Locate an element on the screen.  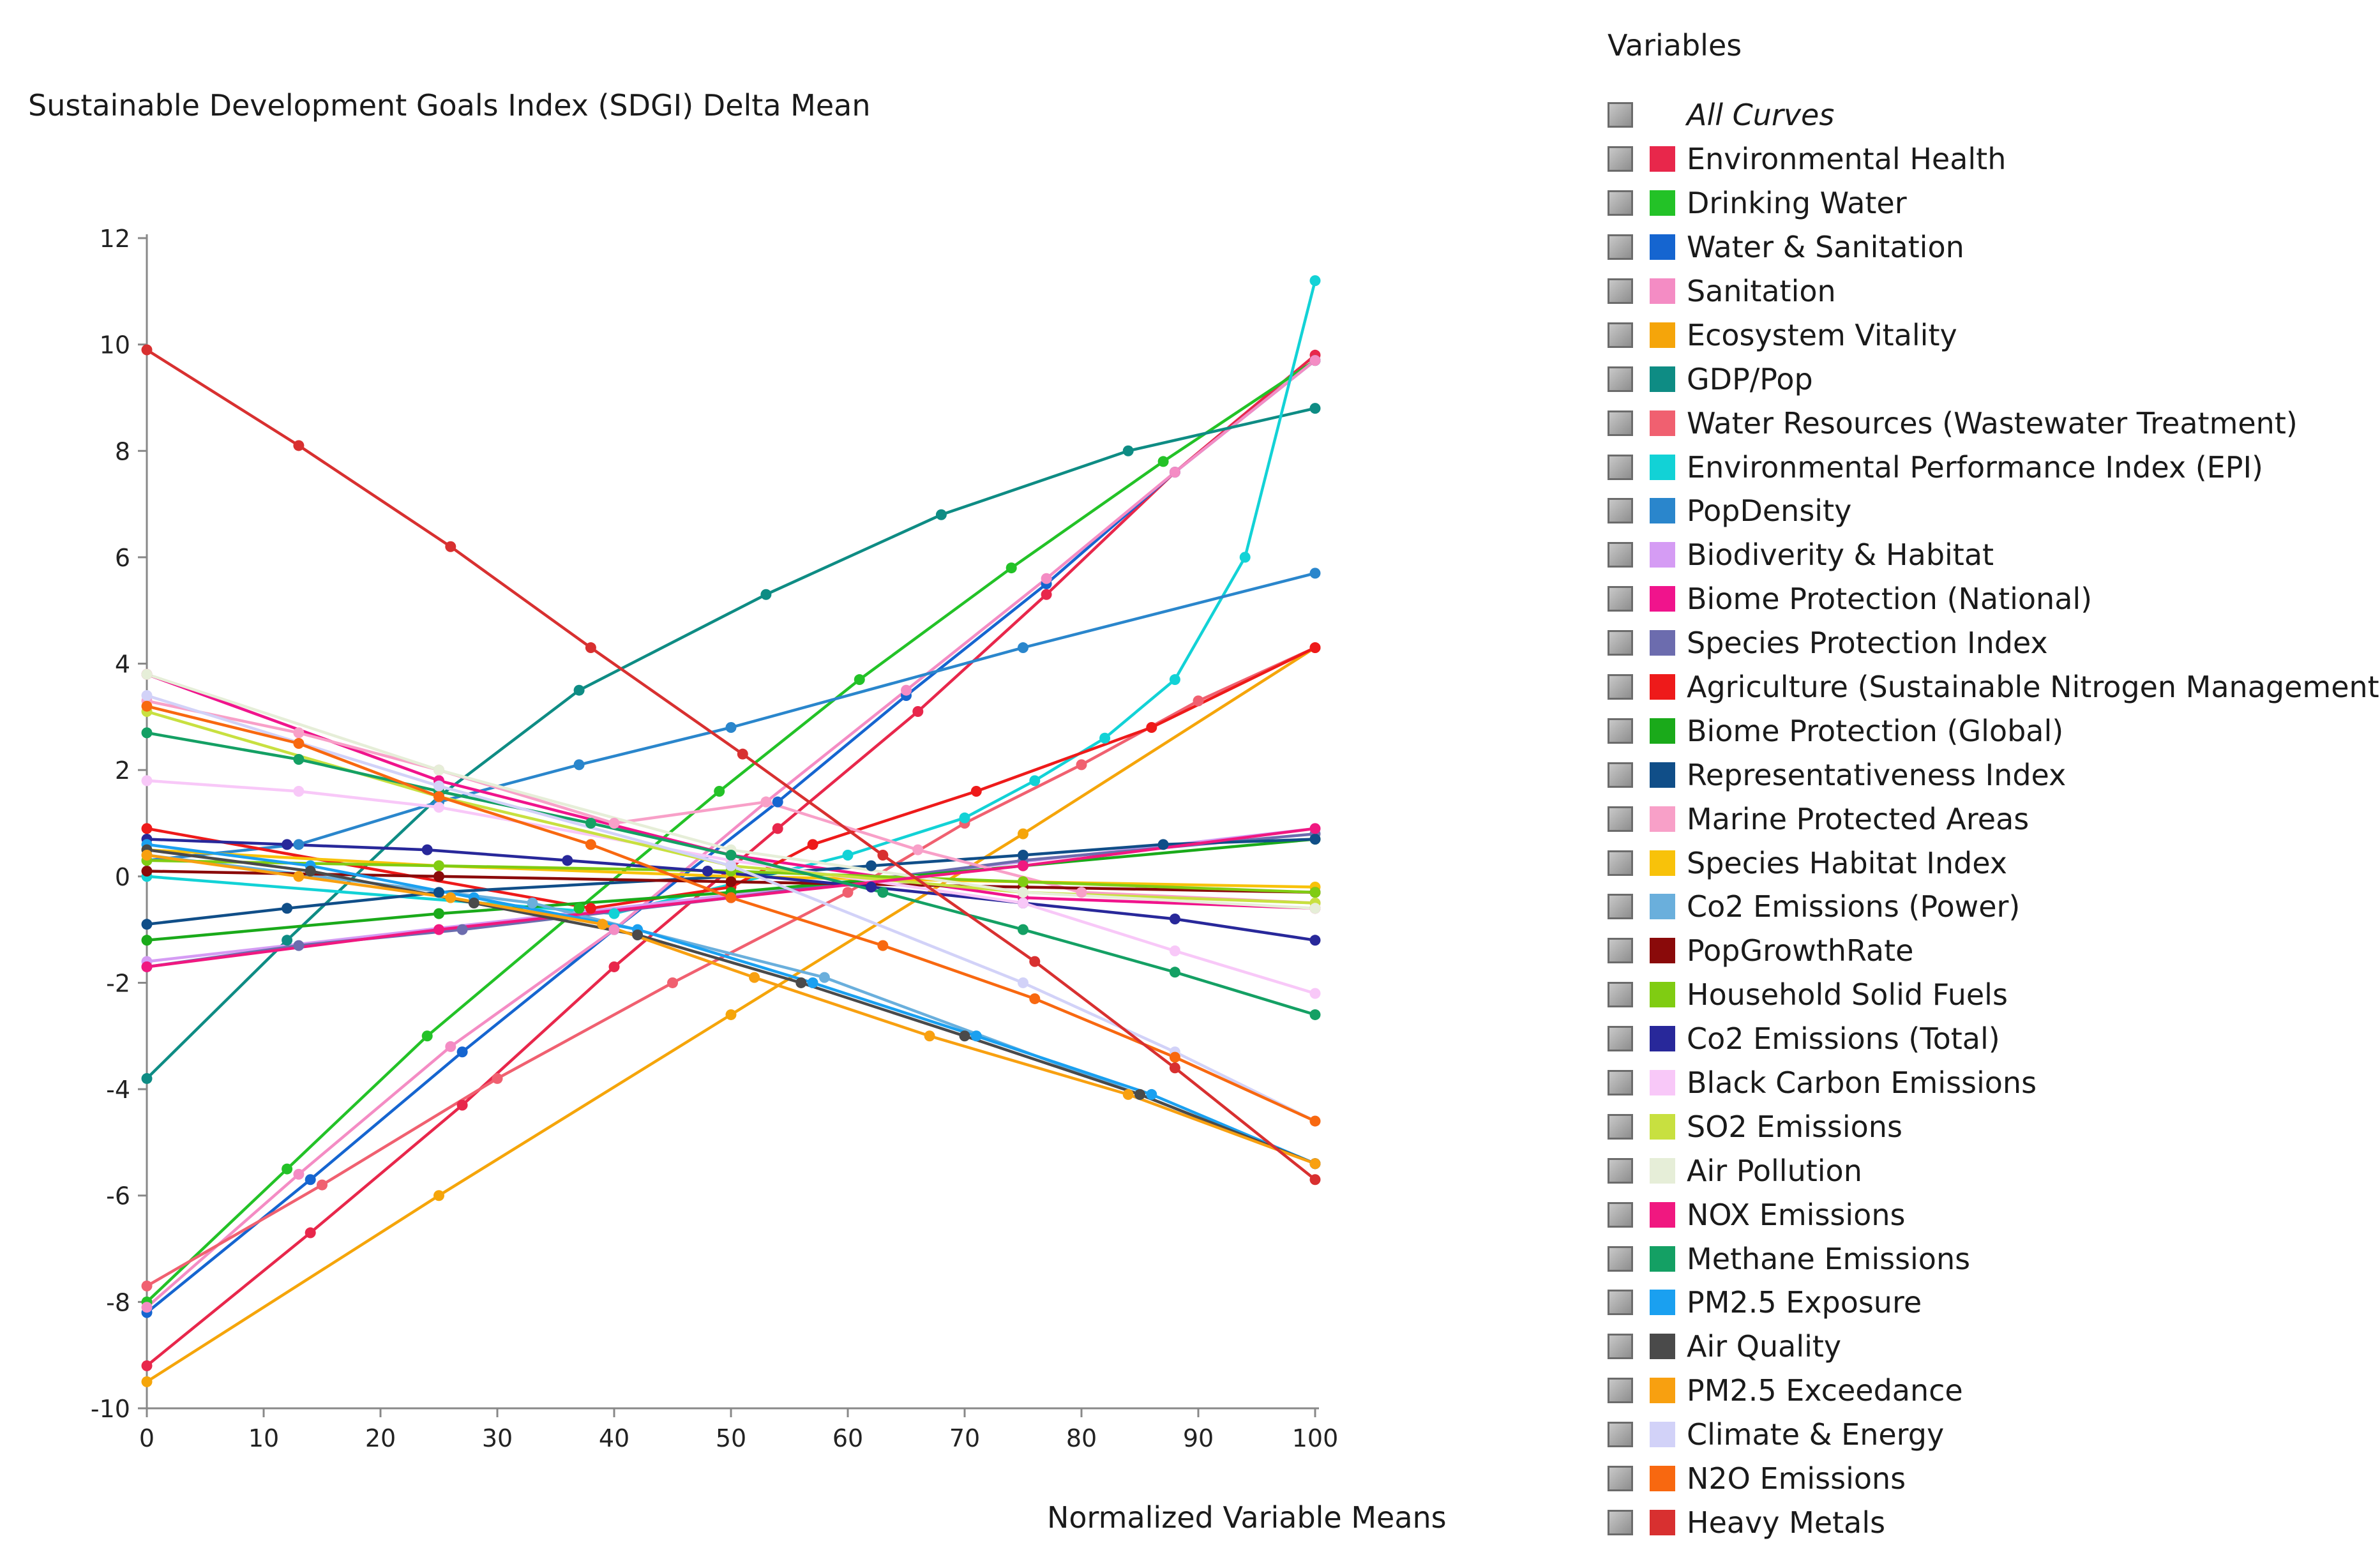
legend-label: Water & Sanitation is located at coordinates (1825, 247).